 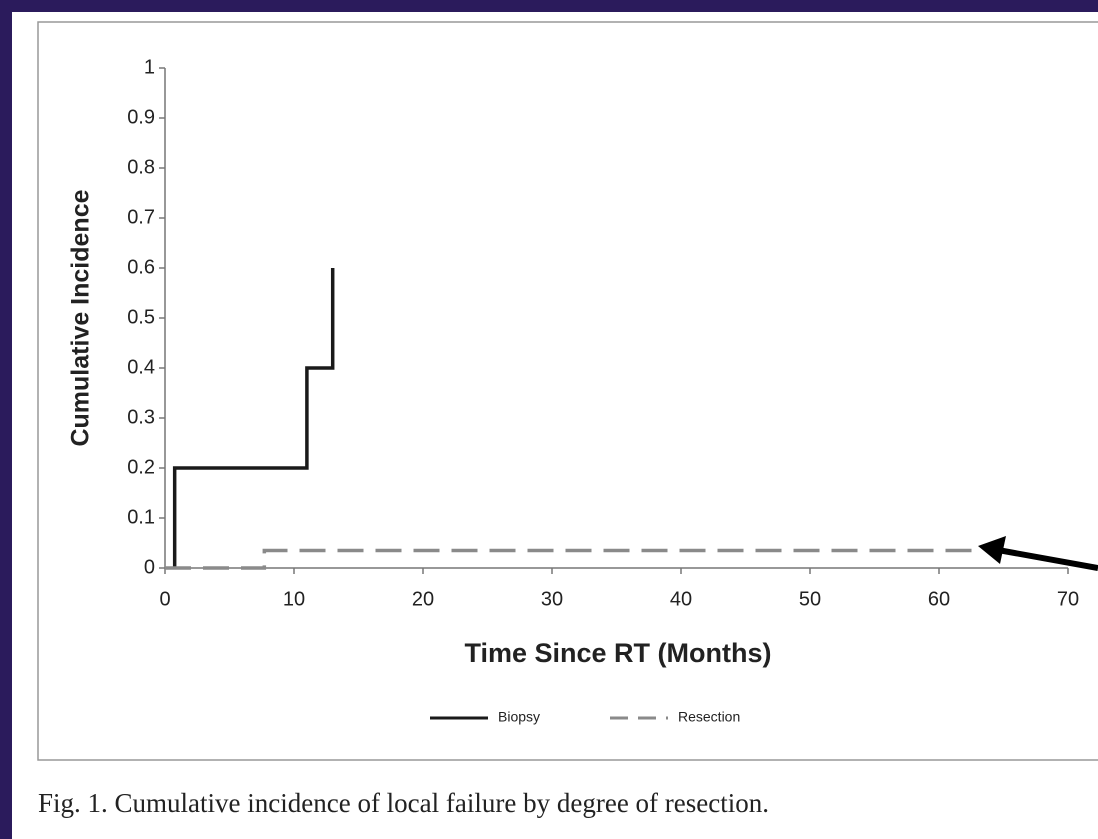 What do you see at coordinates (141, 517) in the screenshot?
I see `y-tick-label: 0.1` at bounding box center [141, 517].